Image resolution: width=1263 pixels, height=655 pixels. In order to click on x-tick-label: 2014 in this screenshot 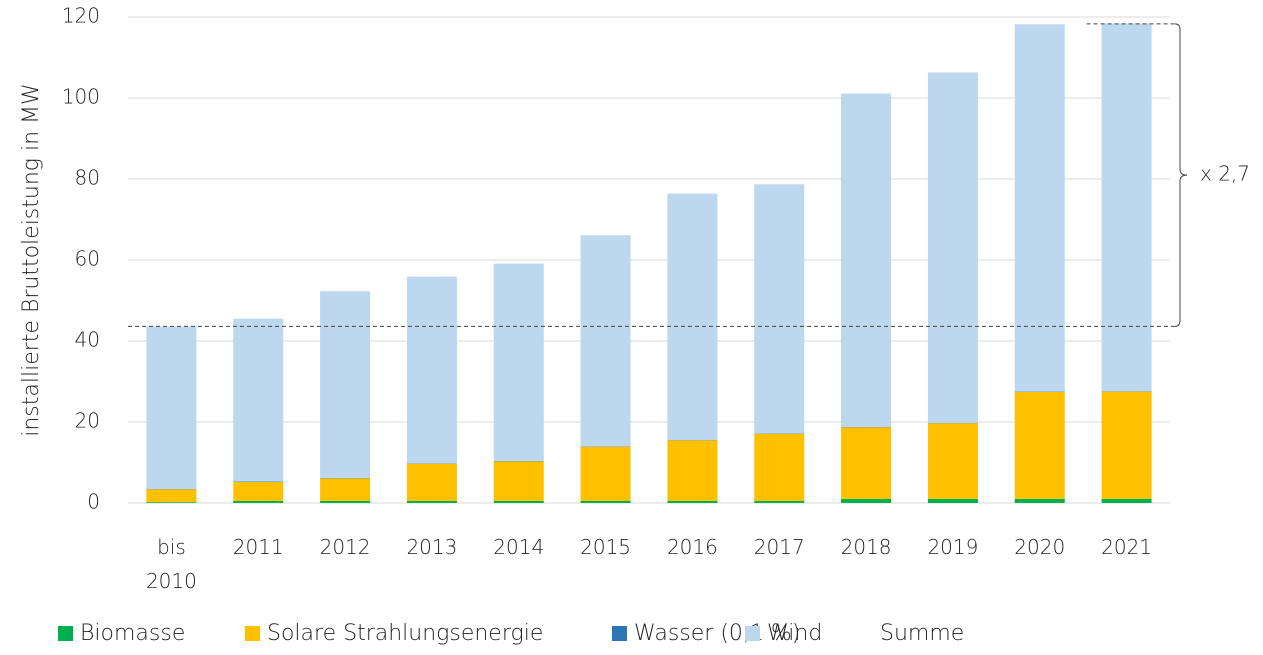, I will do `click(519, 547)`.